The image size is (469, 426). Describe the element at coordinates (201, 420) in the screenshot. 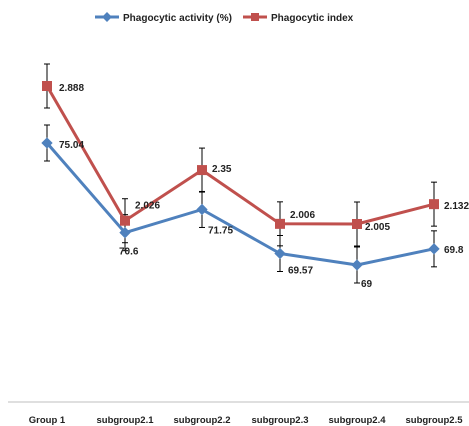

I see `x-tick-label-2: subgroup2.2` at that location.